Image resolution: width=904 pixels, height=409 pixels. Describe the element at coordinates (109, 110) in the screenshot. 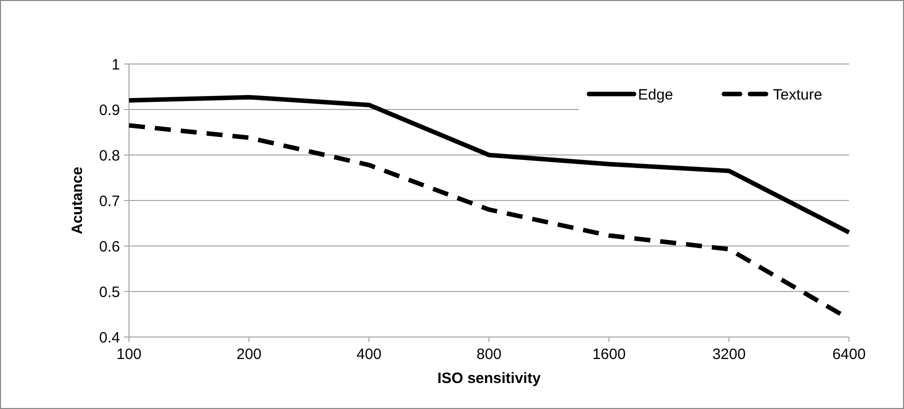

I see `y-tick-label: 0.9` at that location.